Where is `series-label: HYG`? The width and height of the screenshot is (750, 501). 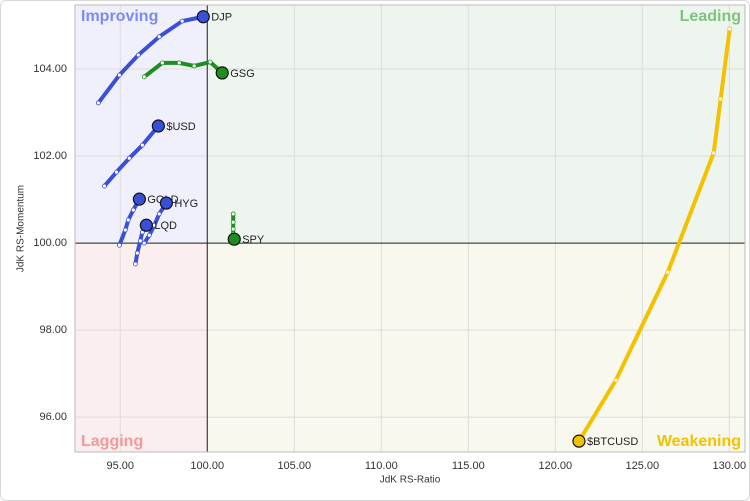
series-label: HYG is located at coordinates (186, 204).